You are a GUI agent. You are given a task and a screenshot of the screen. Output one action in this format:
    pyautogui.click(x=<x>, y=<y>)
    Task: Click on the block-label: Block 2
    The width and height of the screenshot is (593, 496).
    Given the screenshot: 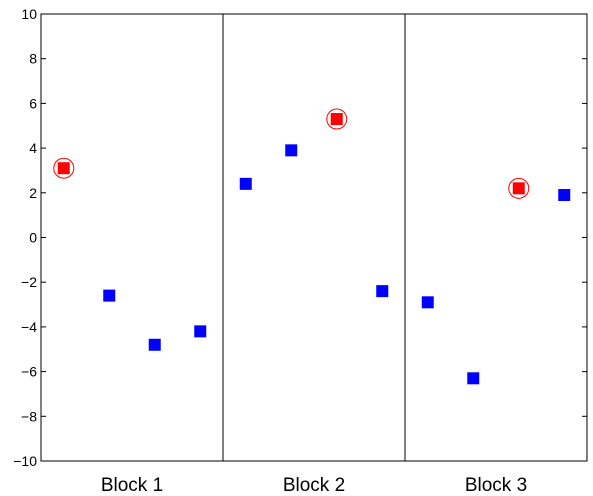 What is the action you would take?
    pyautogui.click(x=314, y=485)
    